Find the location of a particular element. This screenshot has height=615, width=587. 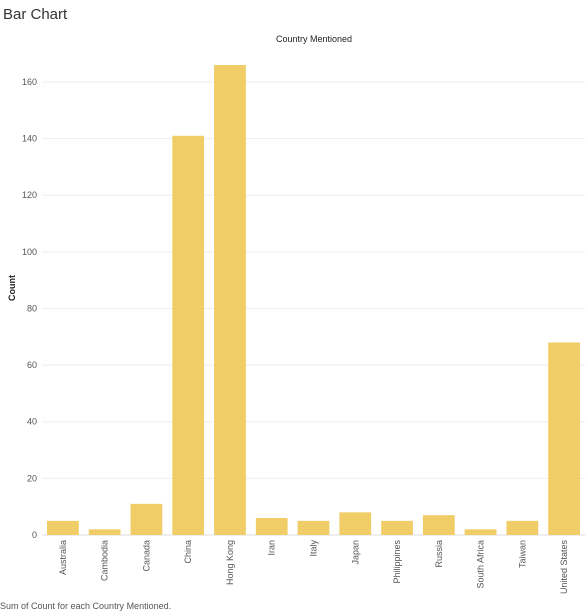

x-category-label: Japan is located at coordinates (355, 552).